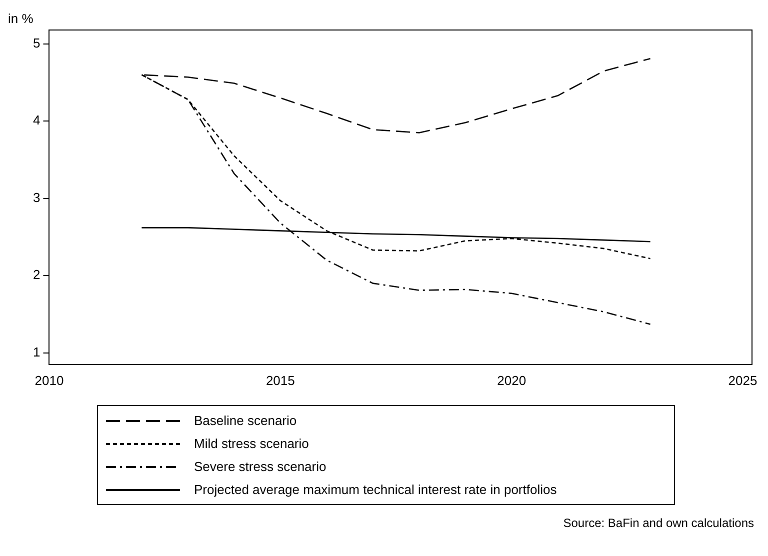 Image resolution: width=768 pixels, height=556 pixels. Describe the element at coordinates (36, 274) in the screenshot. I see `y-tick-label: 2` at that location.